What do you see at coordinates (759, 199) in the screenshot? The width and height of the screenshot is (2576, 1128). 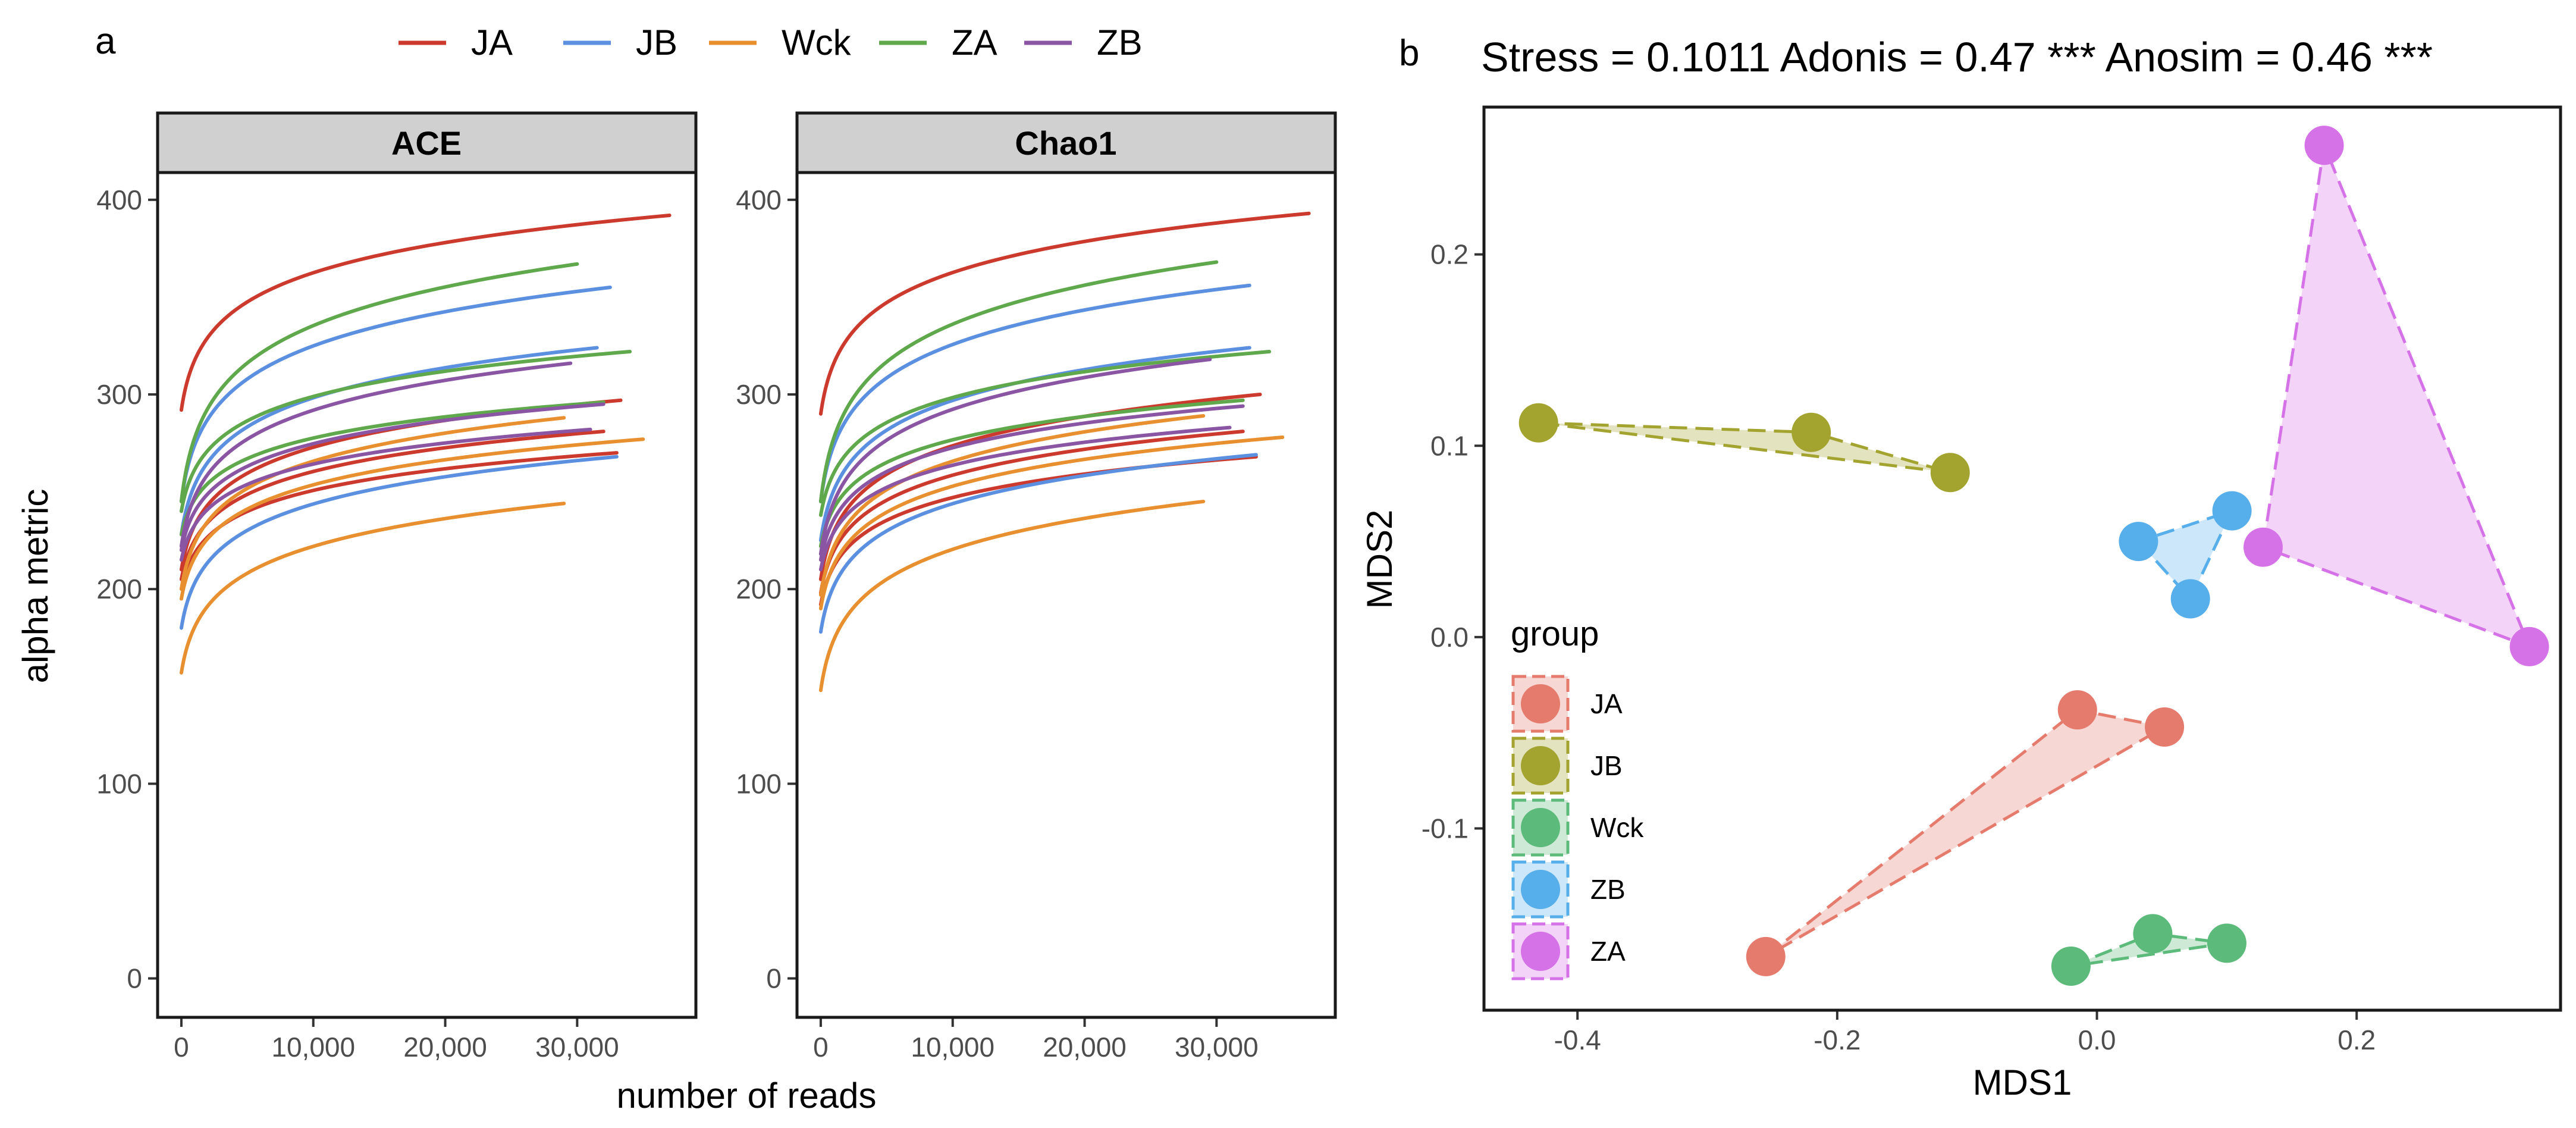 I see `chao1-y-tick-label: 400` at bounding box center [759, 199].